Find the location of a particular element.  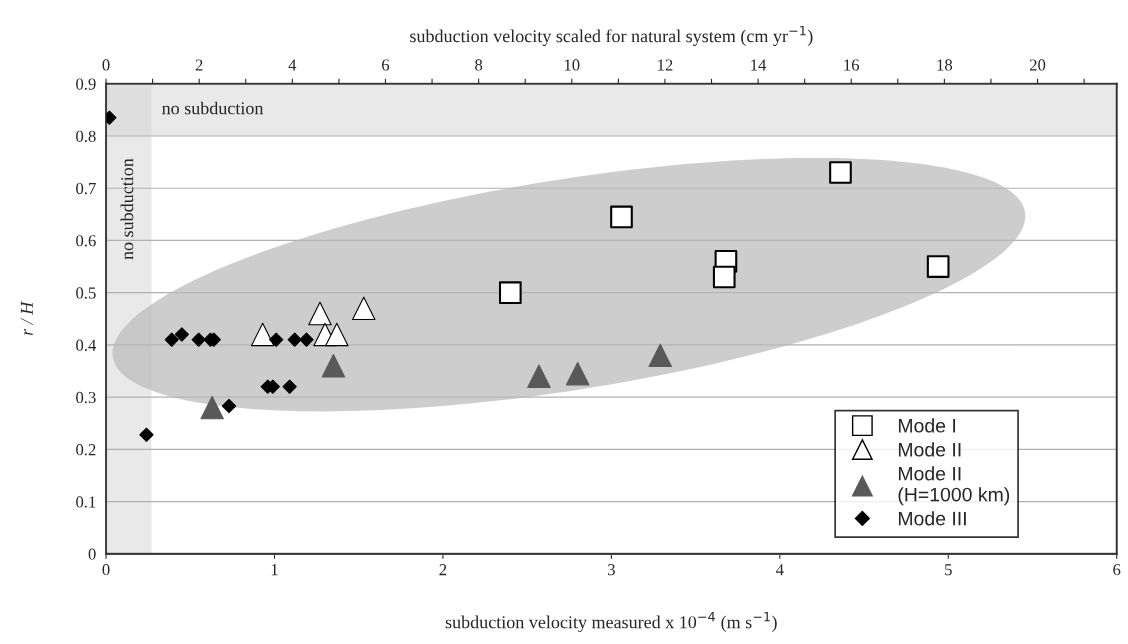

x2-tick-label: 0 is located at coordinates (106, 65).